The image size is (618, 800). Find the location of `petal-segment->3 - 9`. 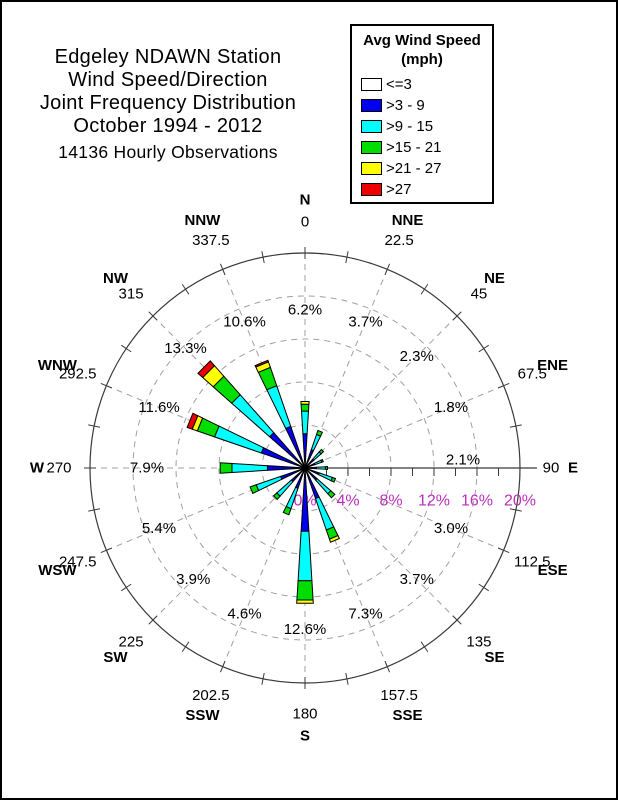

petal-segment->3 - 9 is located at coordinates (285, 468).